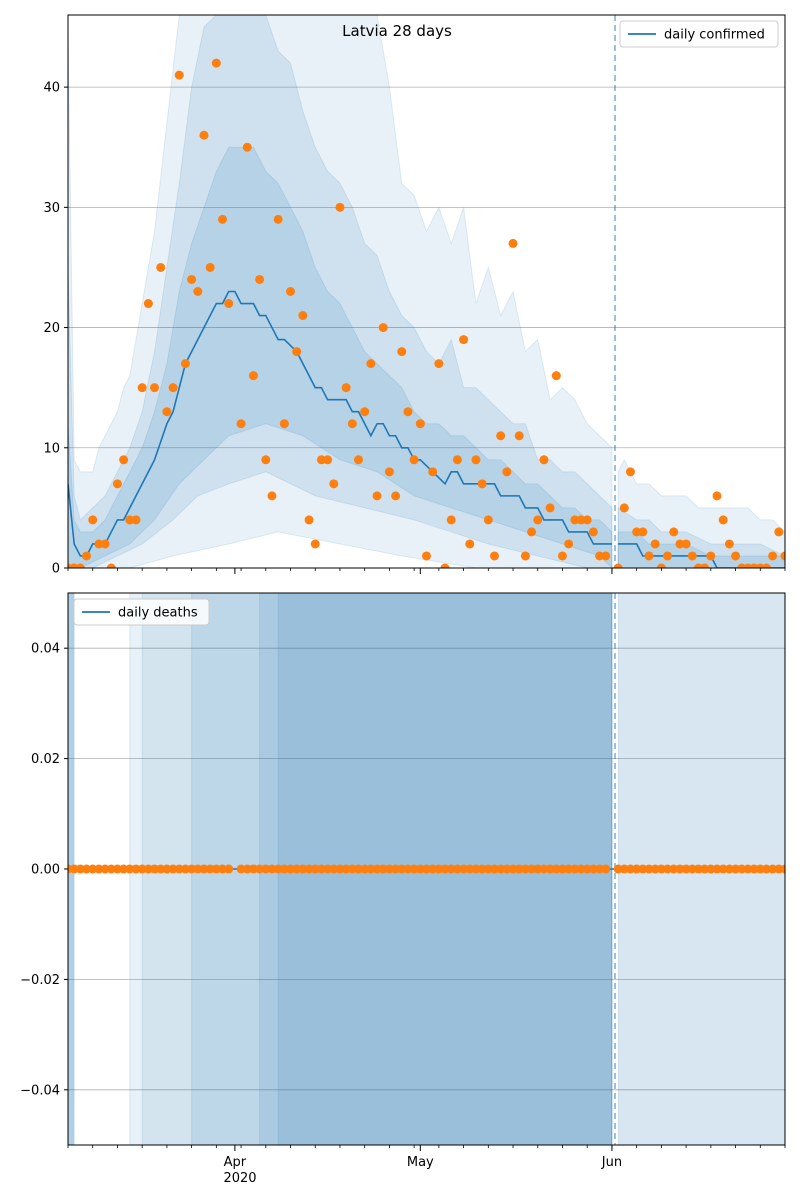 Image resolution: width=800 pixels, height=1200 pixels. Describe the element at coordinates (235, 1162) in the screenshot. I see `x-tick-label: Apr` at that location.